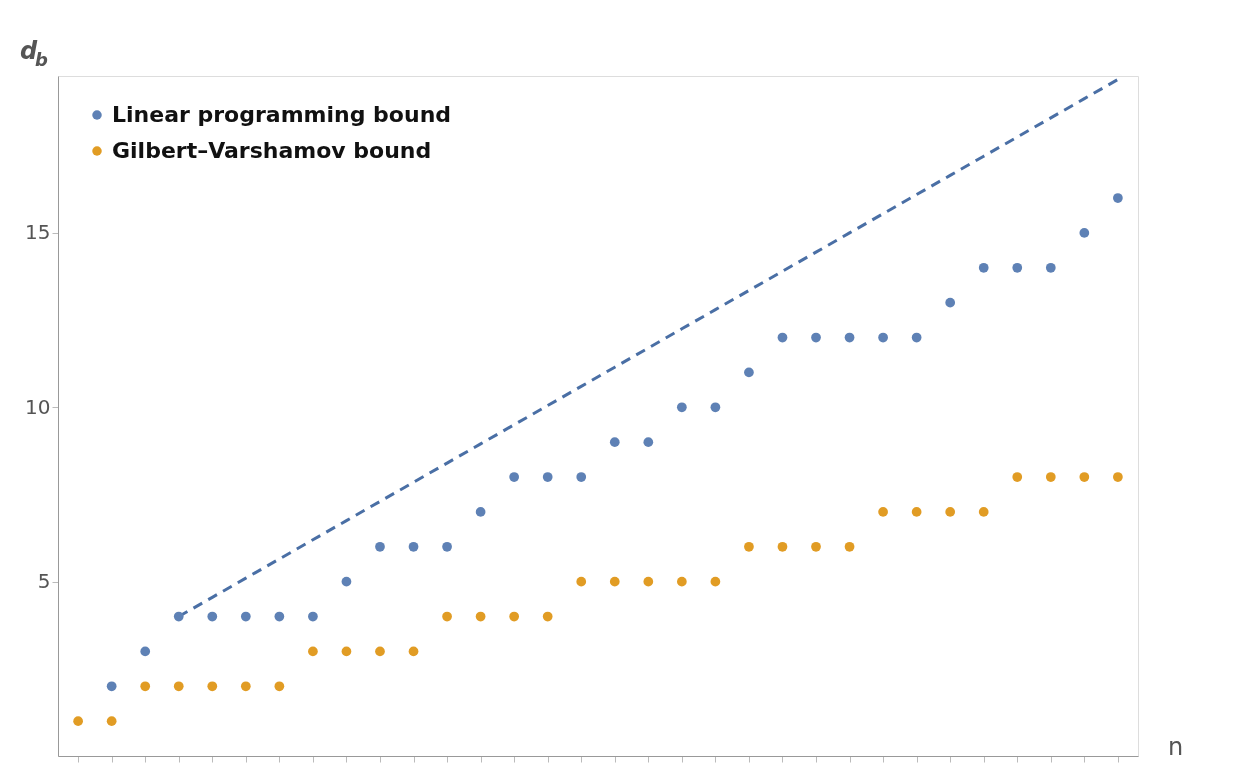 Image resolution: width=1237 pixels, height=776 pixels. What do you see at coordinates (282, 114) in the screenshot?
I see `legend-label: Linear programming bound` at bounding box center [282, 114].